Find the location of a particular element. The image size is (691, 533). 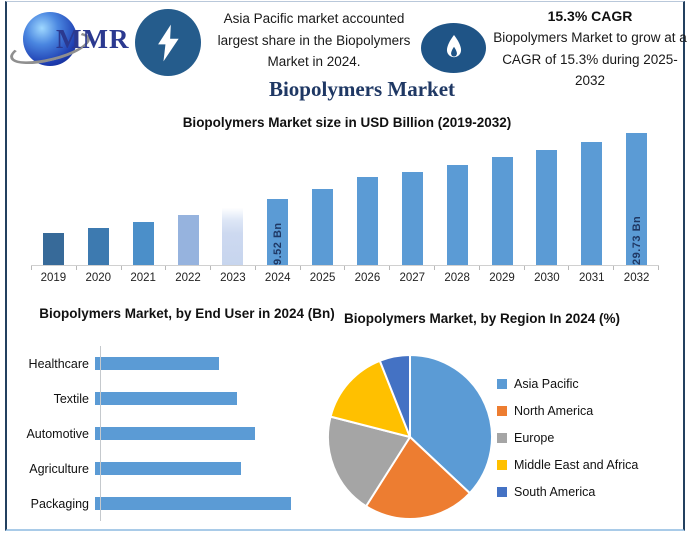

lightning-badge is located at coordinates (168, 42).